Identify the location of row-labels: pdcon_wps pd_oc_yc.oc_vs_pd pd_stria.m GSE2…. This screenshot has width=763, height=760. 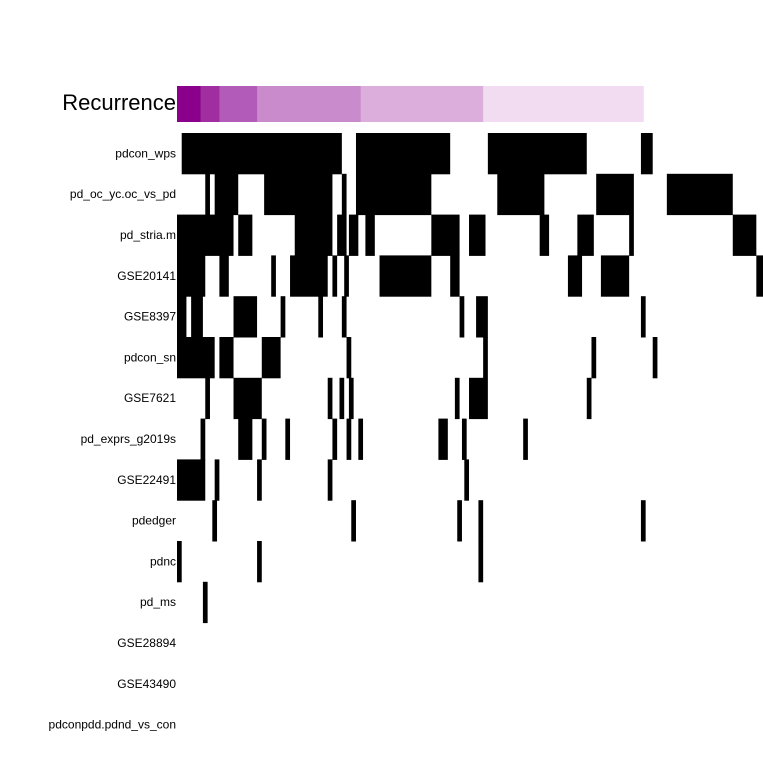
(113, 438).